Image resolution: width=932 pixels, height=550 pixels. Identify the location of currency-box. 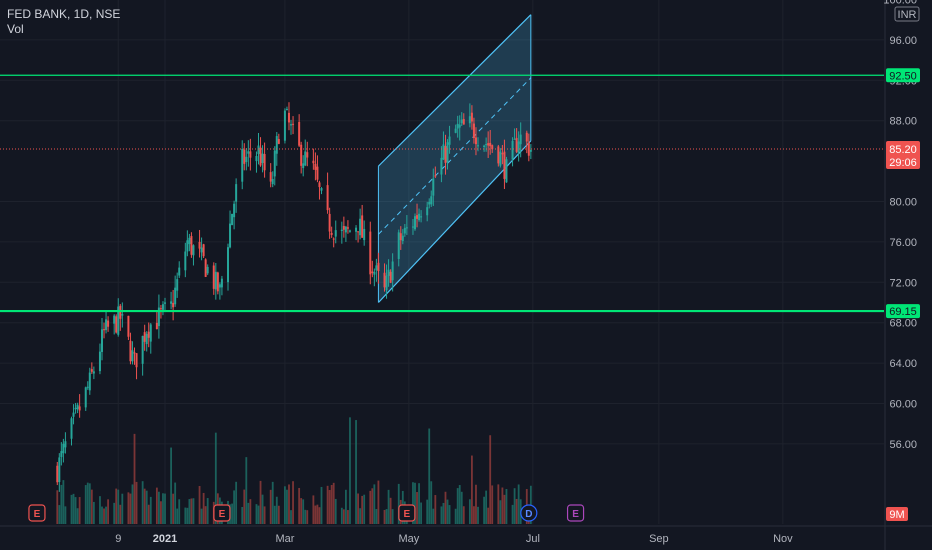
(907, 14).